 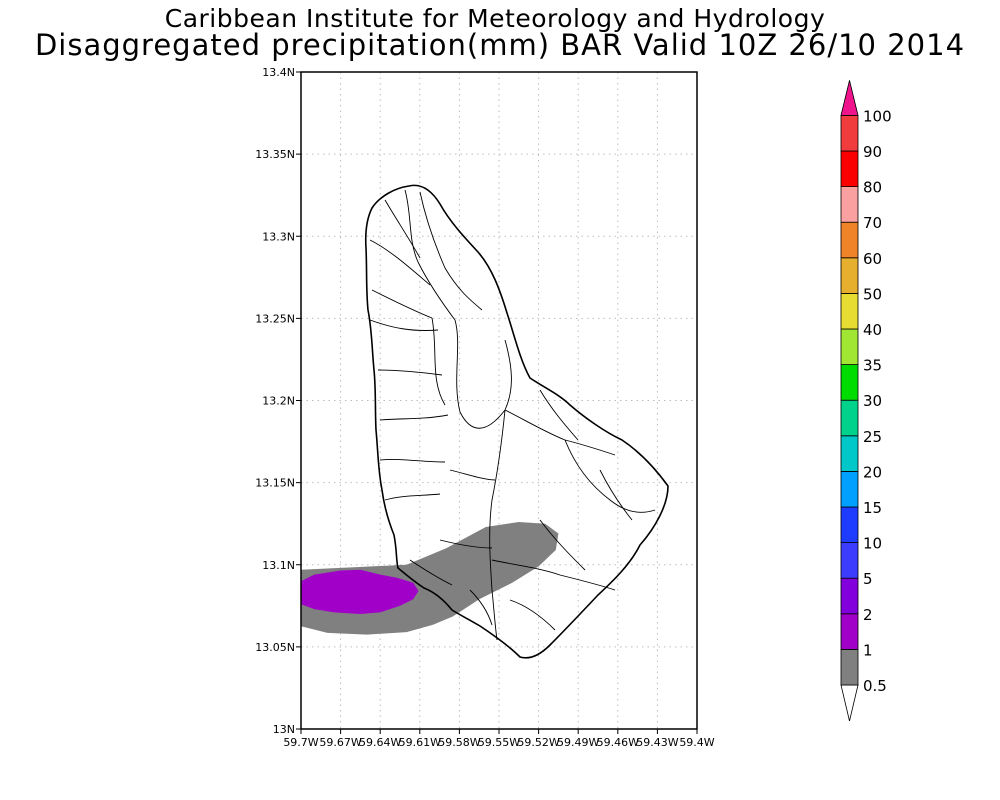 What do you see at coordinates (872, 472) in the screenshot?
I see `colorbar-label: 20` at bounding box center [872, 472].